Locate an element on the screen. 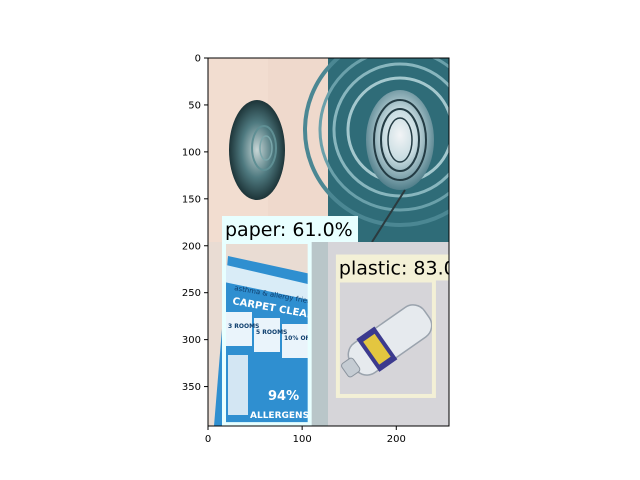 This screenshot has height=480, width=640. y-tick-label-0: 0 is located at coordinates (198, 59).